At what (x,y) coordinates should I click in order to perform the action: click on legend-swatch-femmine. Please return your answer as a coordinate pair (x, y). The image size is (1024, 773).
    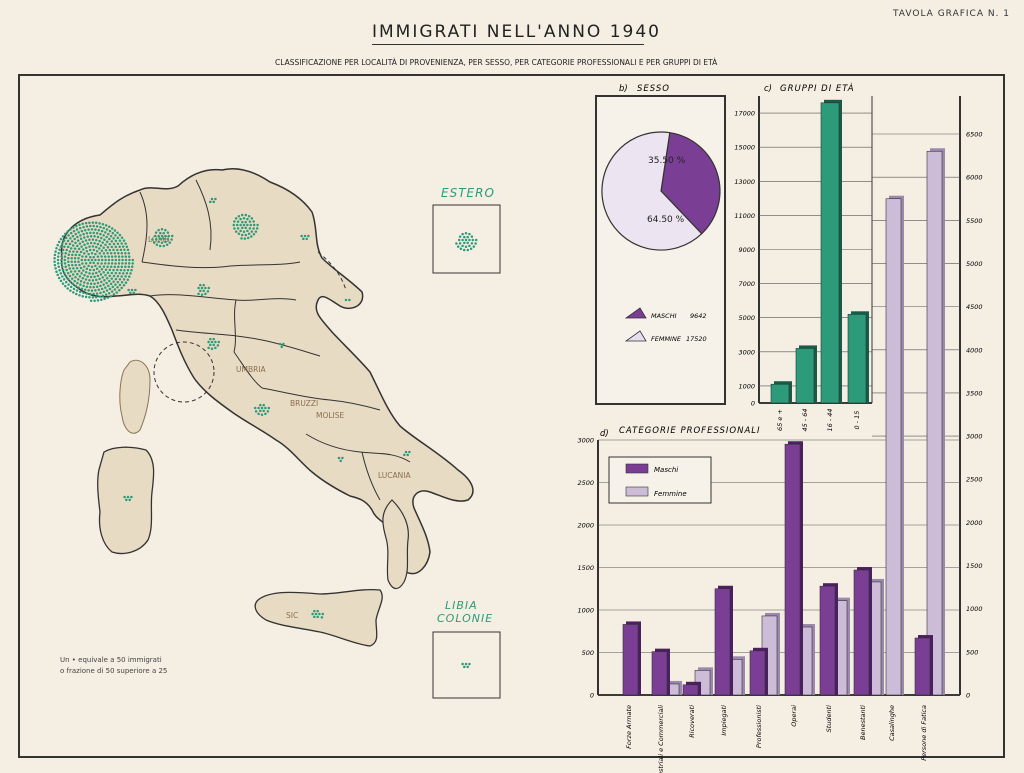
    Looking at the image, I should click on (635, 336).